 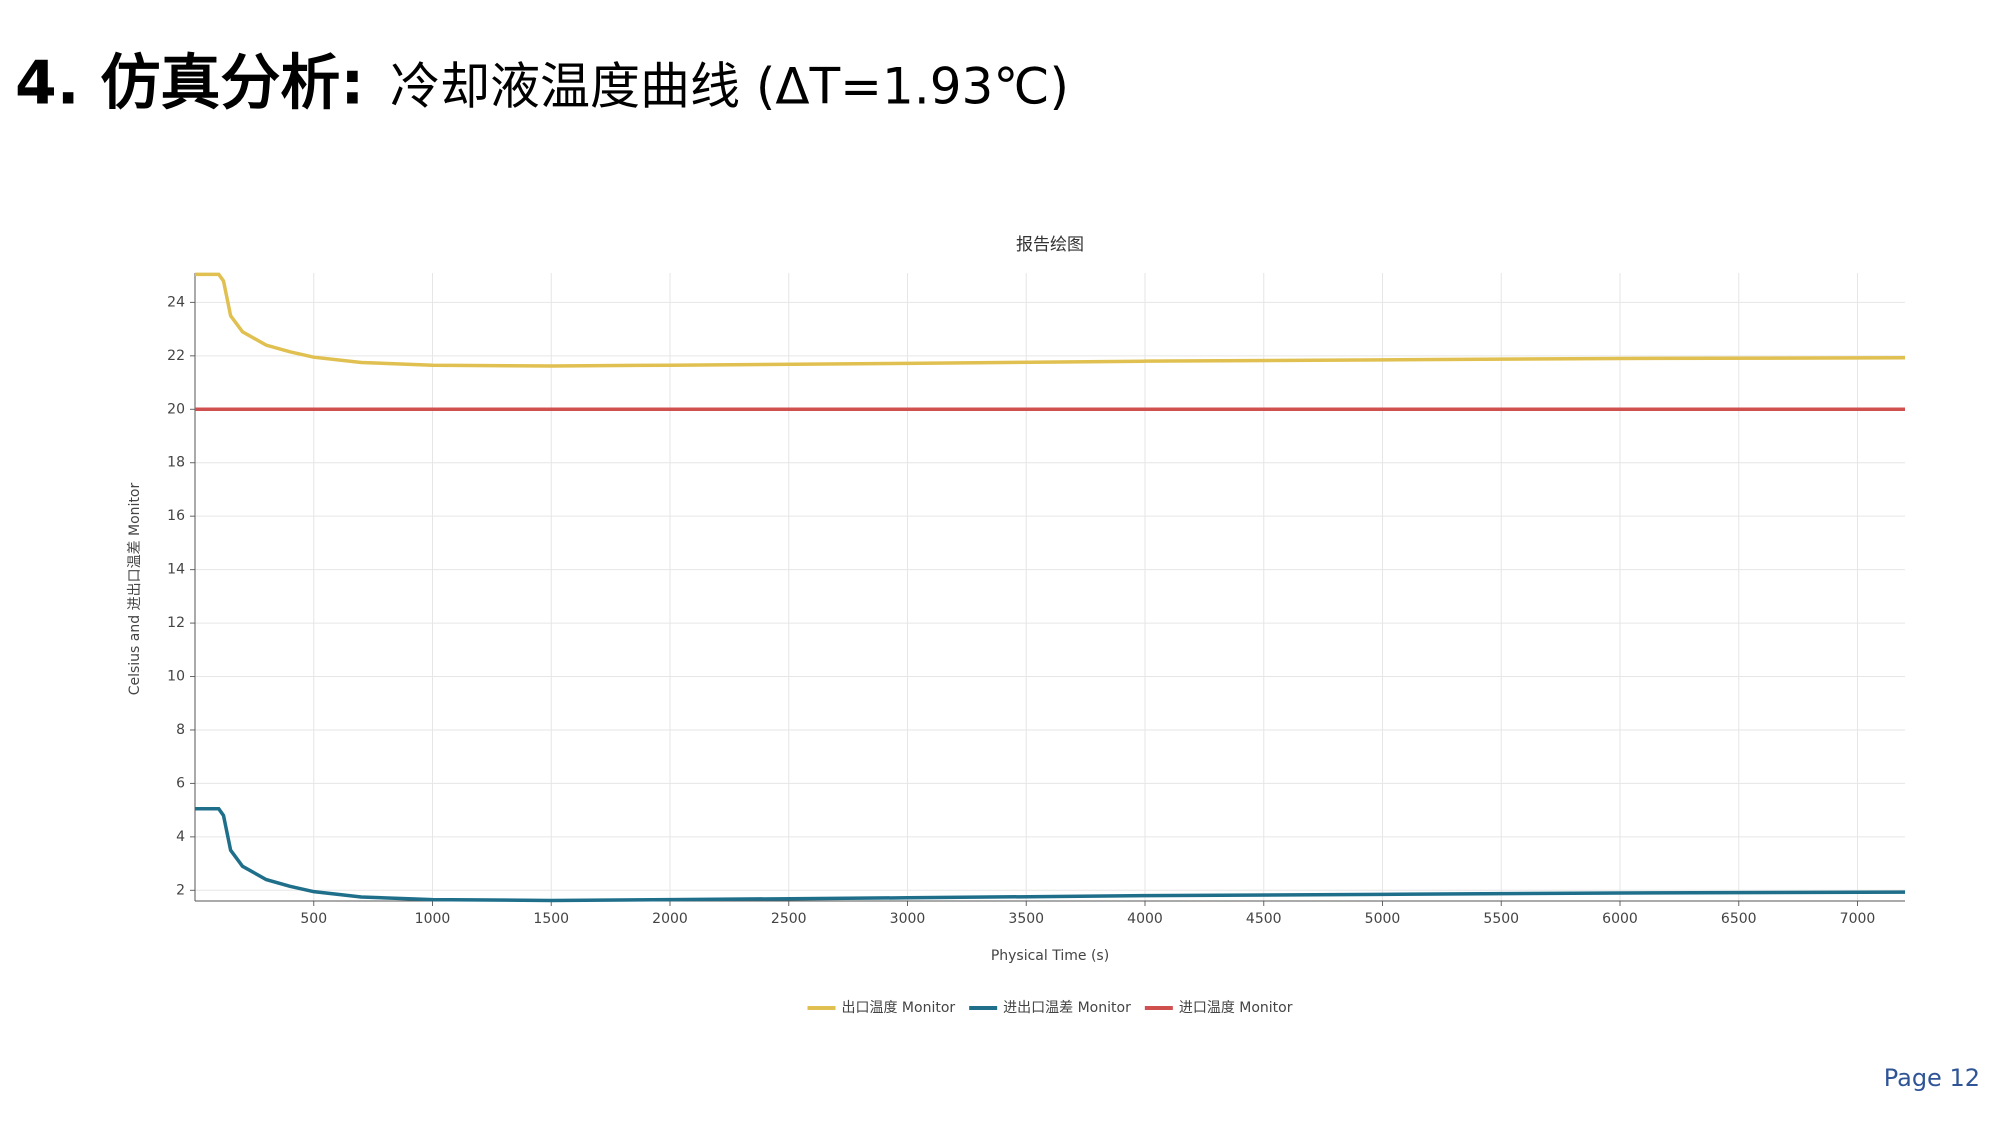 I want to click on x-tick-label: 1000, so click(x=433, y=919).